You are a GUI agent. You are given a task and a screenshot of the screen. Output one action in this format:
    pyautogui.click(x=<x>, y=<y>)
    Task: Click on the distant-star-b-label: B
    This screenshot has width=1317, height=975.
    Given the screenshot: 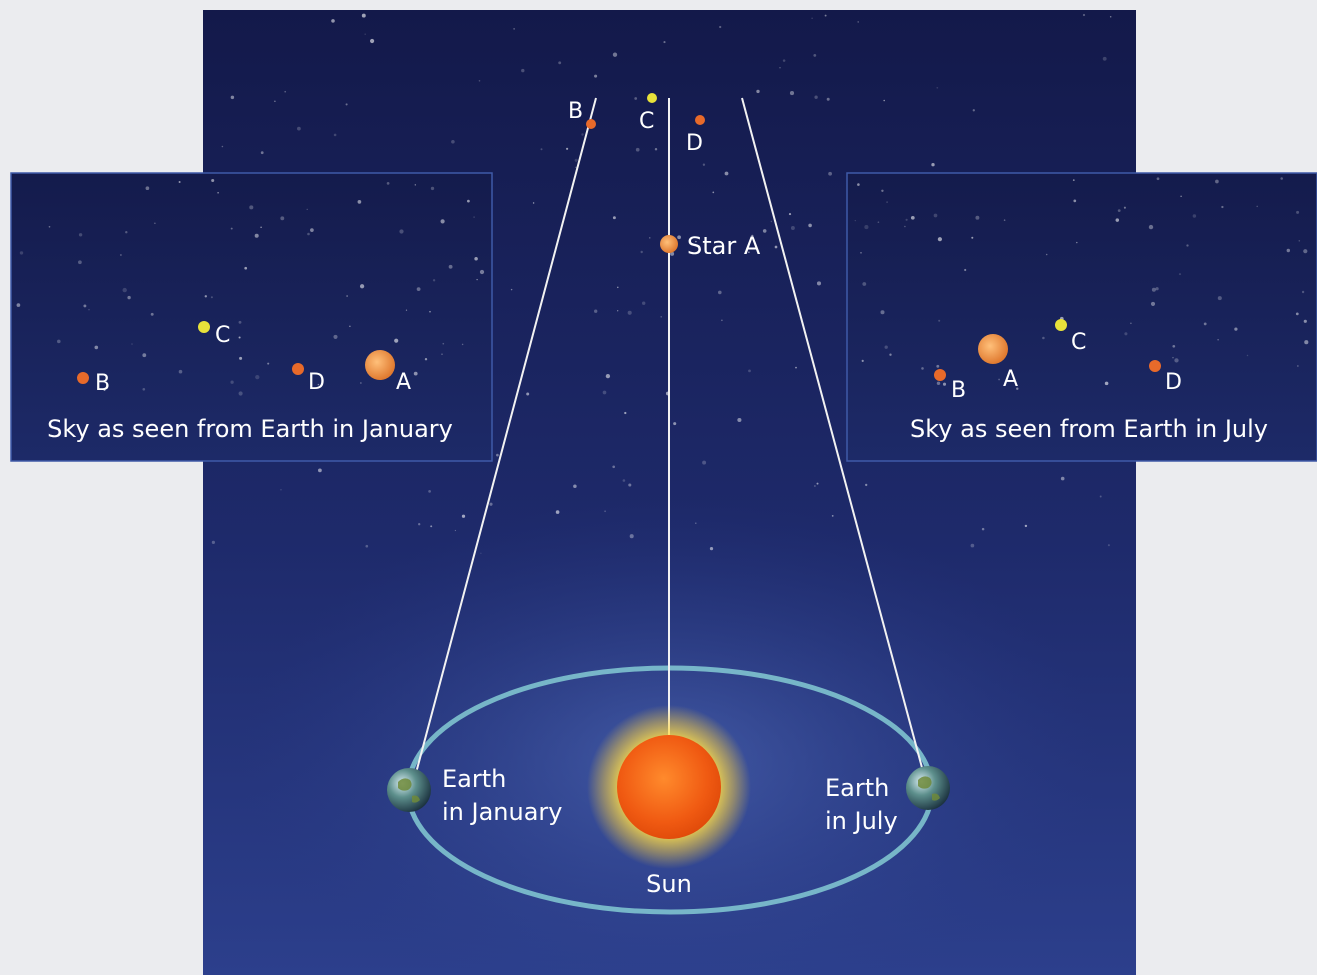 What is the action you would take?
    pyautogui.click(x=575, y=111)
    